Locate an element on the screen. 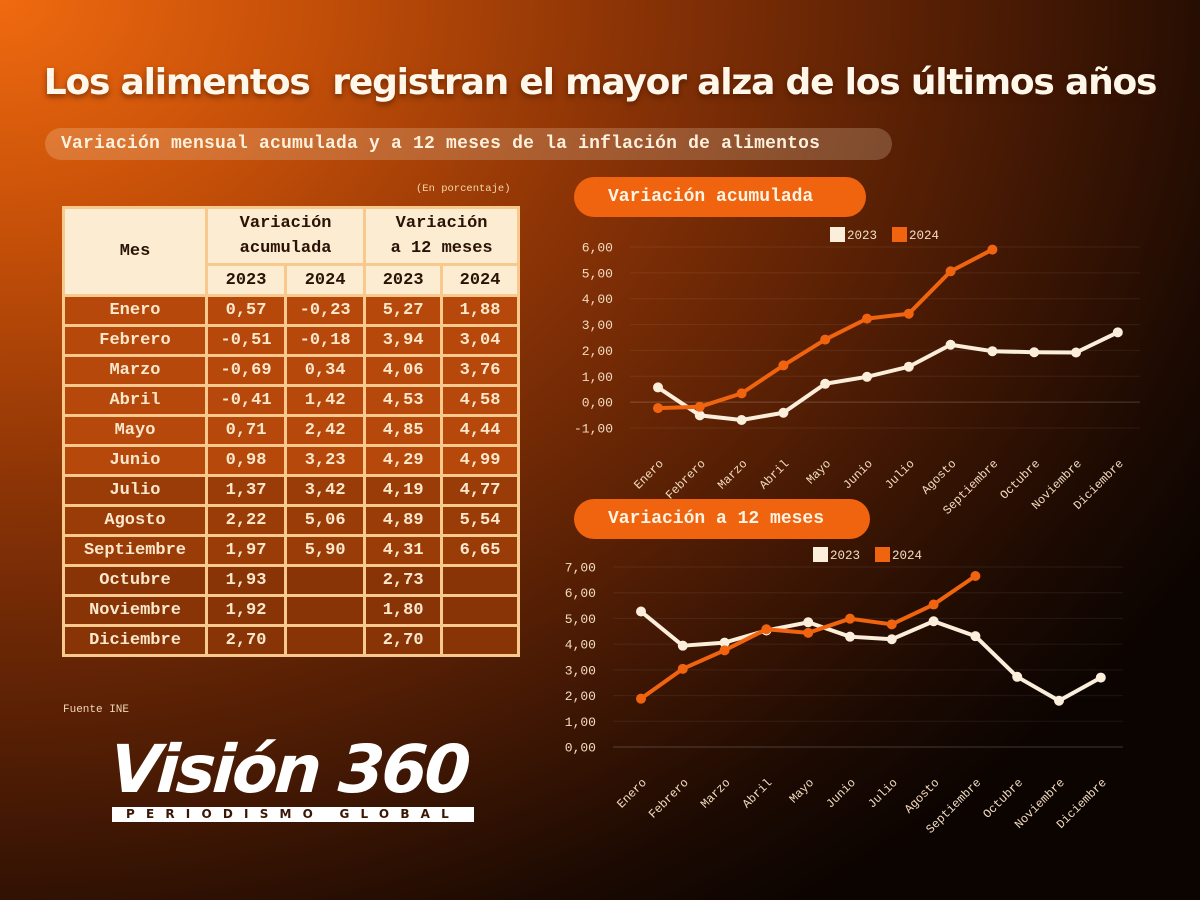  header-12-months: Variación a 12 meses is located at coordinates (441, 236).